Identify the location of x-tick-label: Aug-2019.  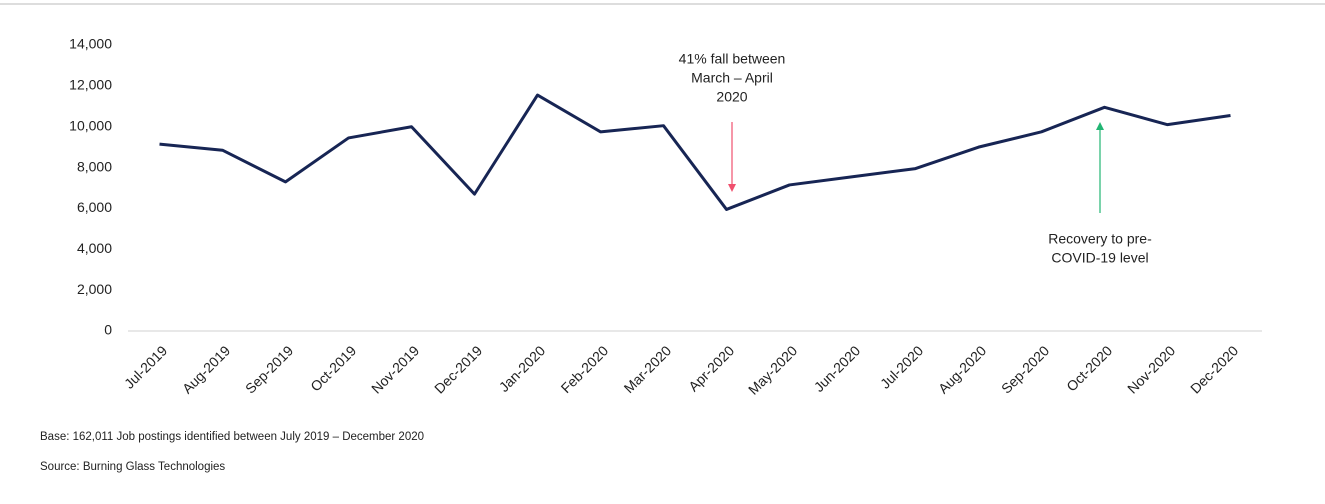
(206, 369).